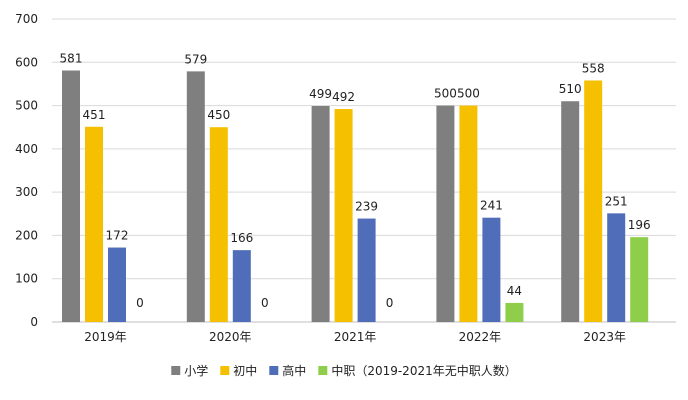  Describe the element at coordinates (195, 59) in the screenshot. I see `data-label: 579` at that location.